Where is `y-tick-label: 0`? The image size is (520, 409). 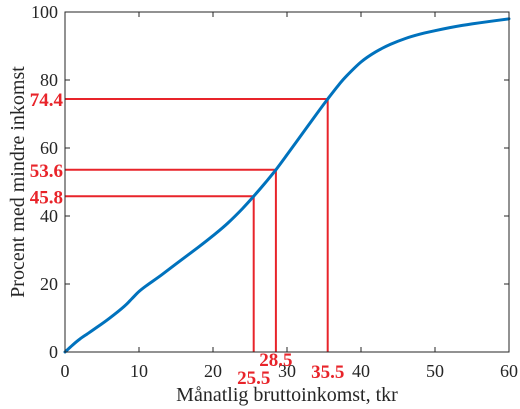 y-tick-label: 0 is located at coordinates (53, 352).